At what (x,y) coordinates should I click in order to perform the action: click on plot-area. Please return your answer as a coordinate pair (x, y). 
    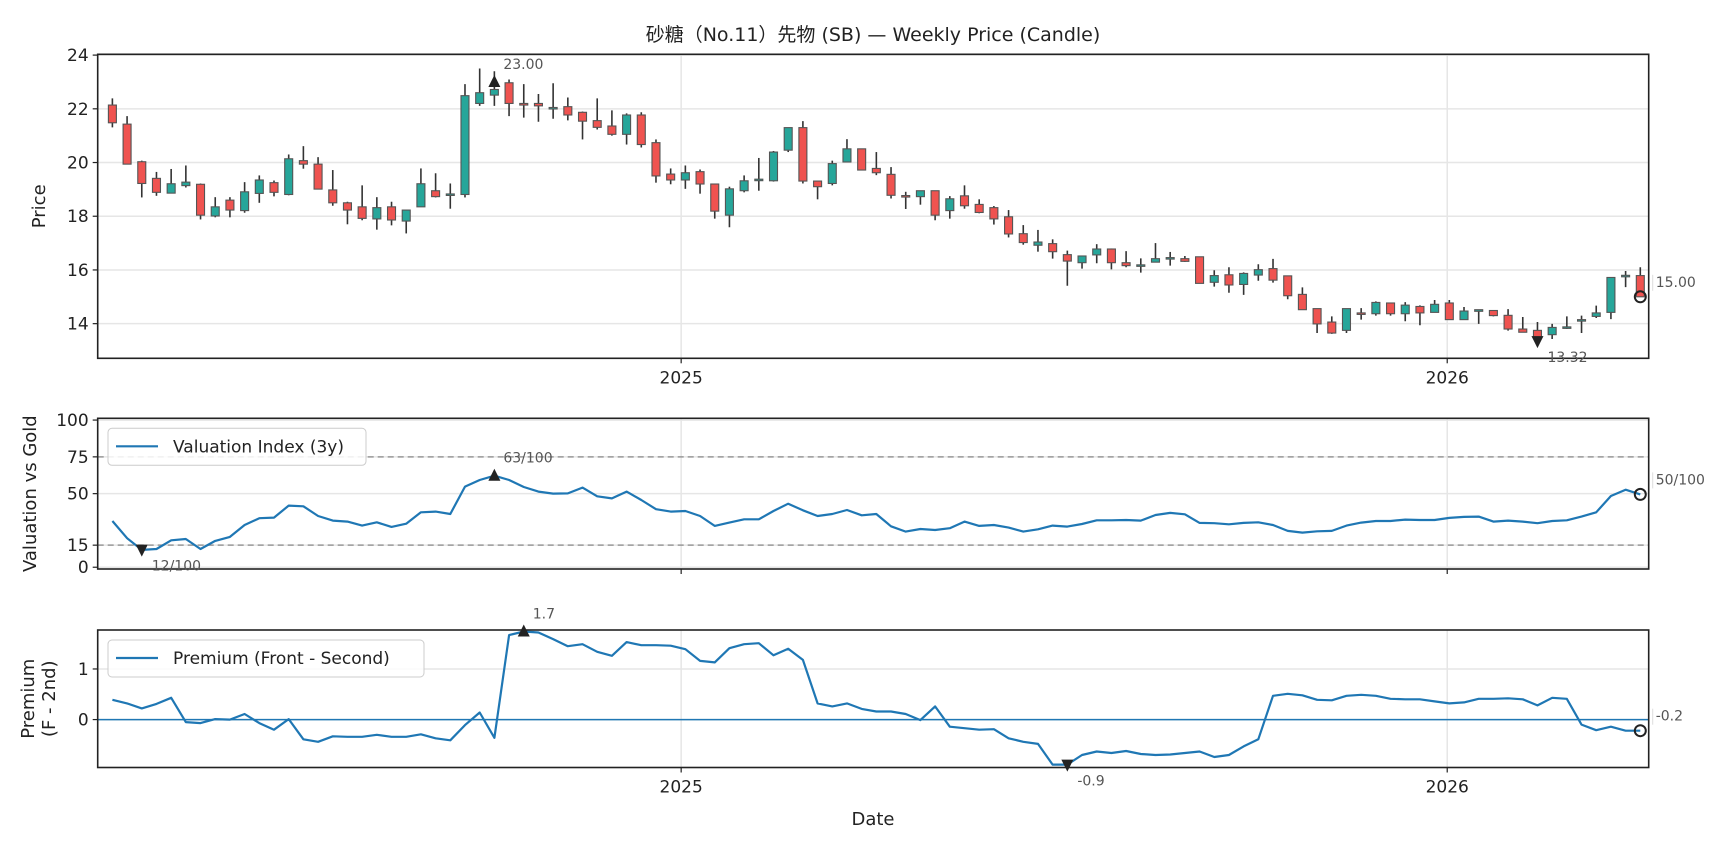
    Looking at the image, I should click on (873, 504).